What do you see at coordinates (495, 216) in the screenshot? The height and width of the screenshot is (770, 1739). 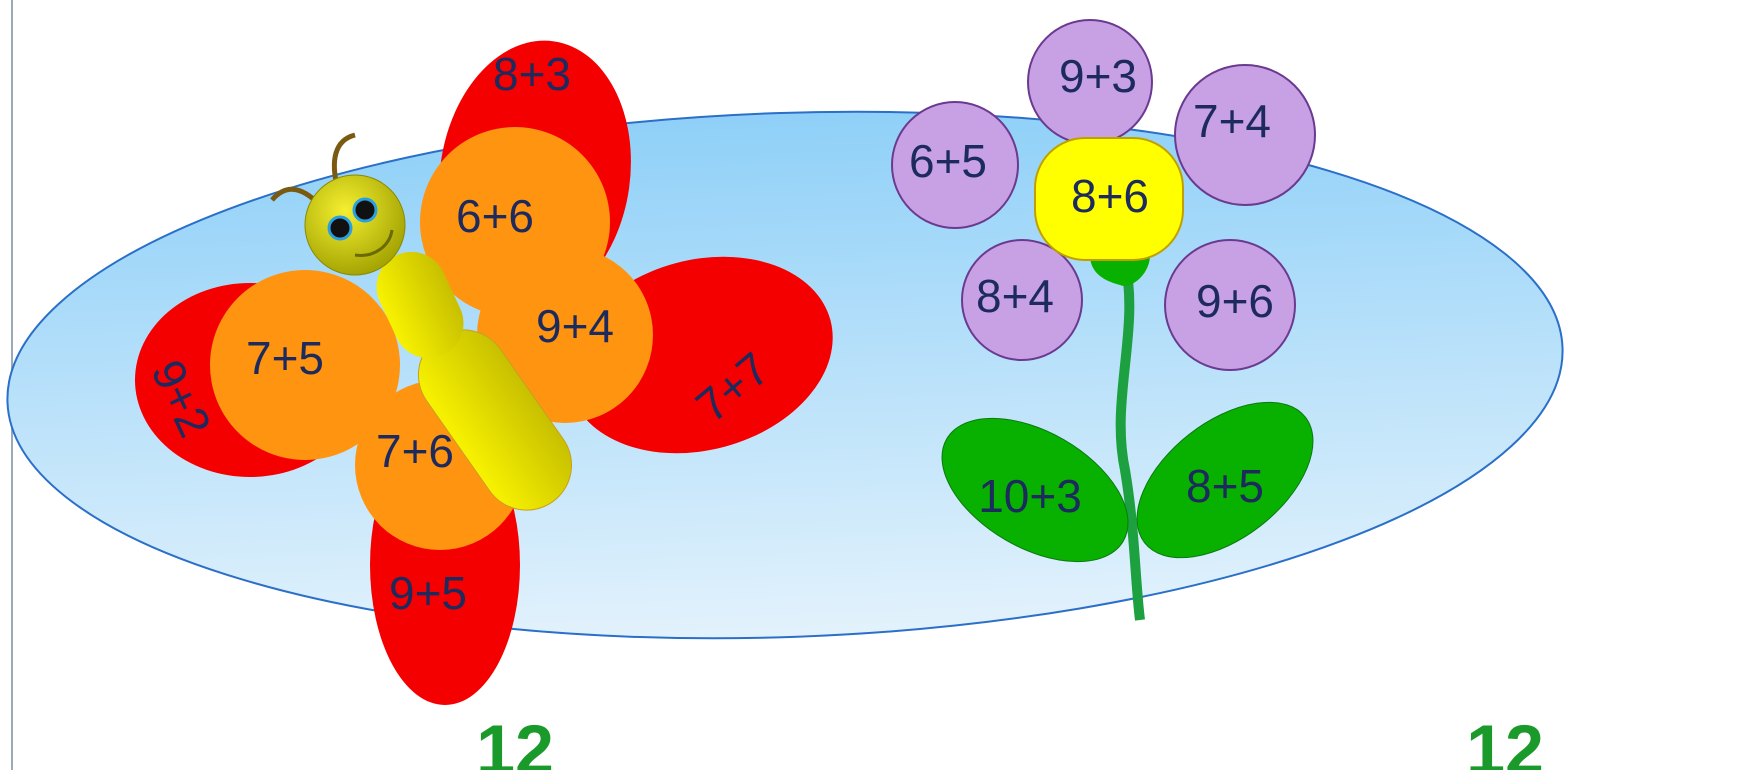 I see `wing-label: 6+6` at bounding box center [495, 216].